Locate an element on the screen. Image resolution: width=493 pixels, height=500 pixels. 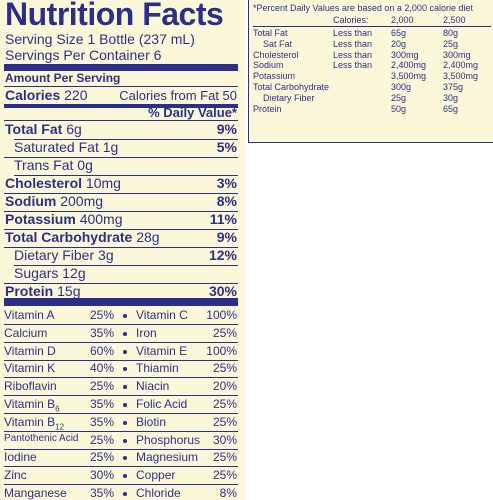
vitamin-name-left: Vitamin D is located at coordinates (30, 351).